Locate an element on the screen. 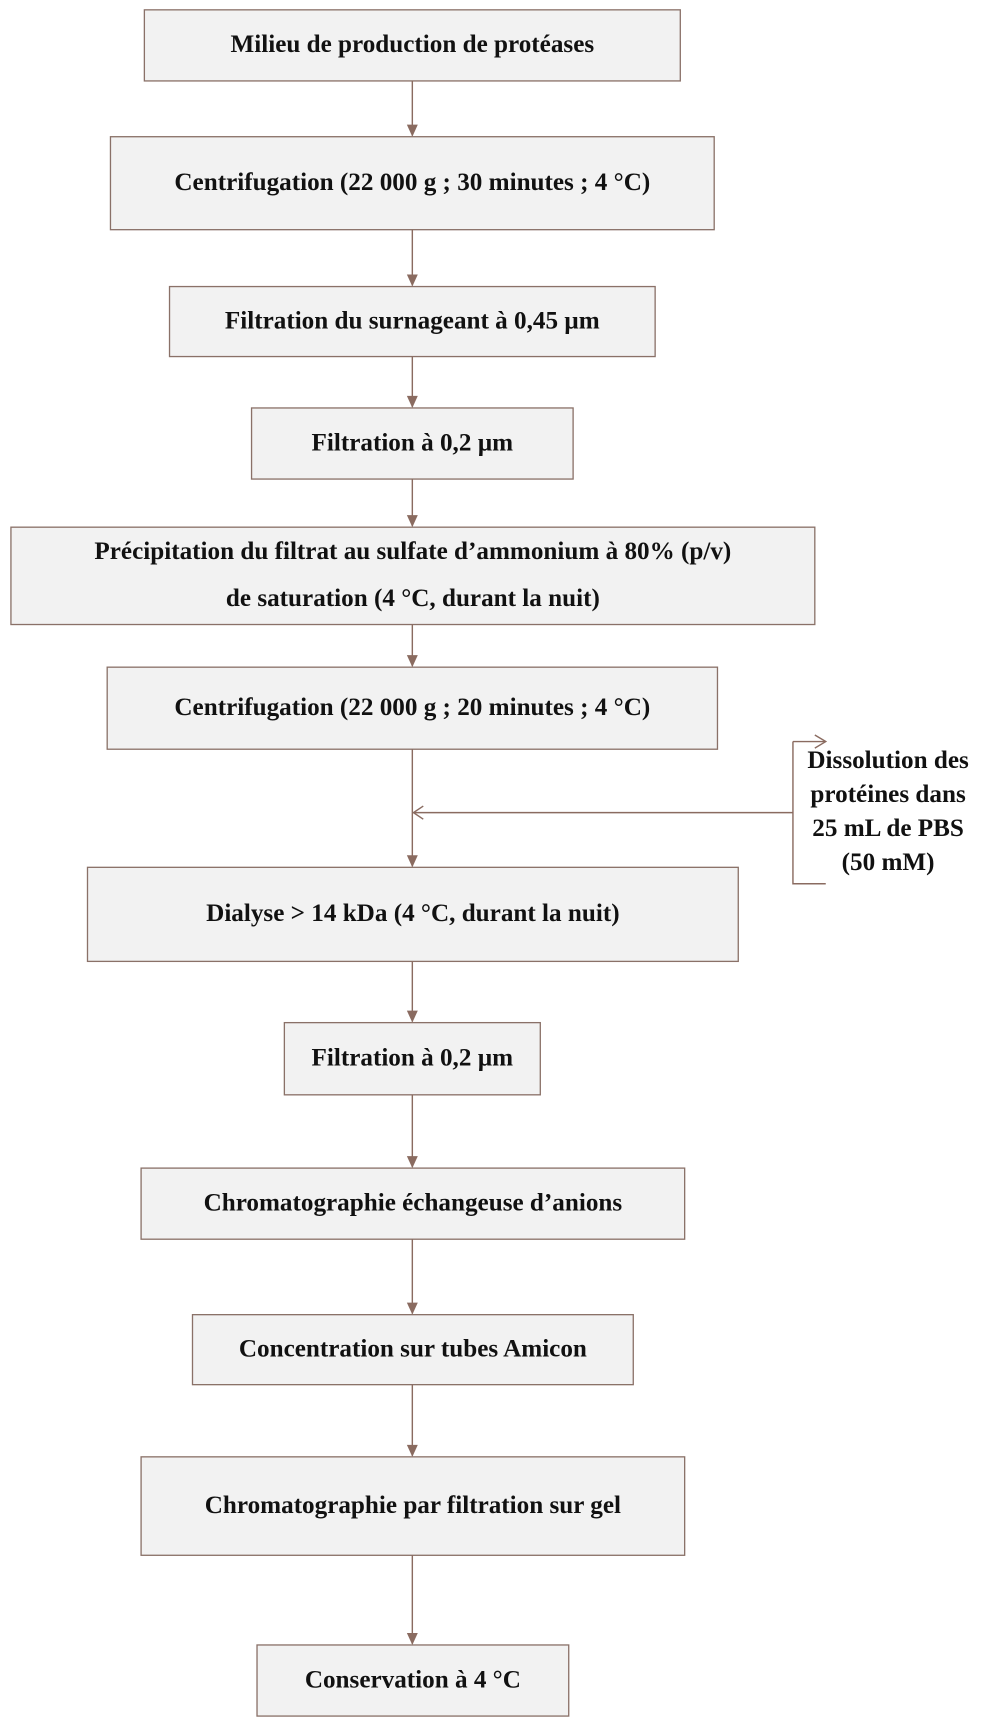 This screenshot has width=992, height=1727. step-label: Conservation à 4 °C is located at coordinates (413, 1679).